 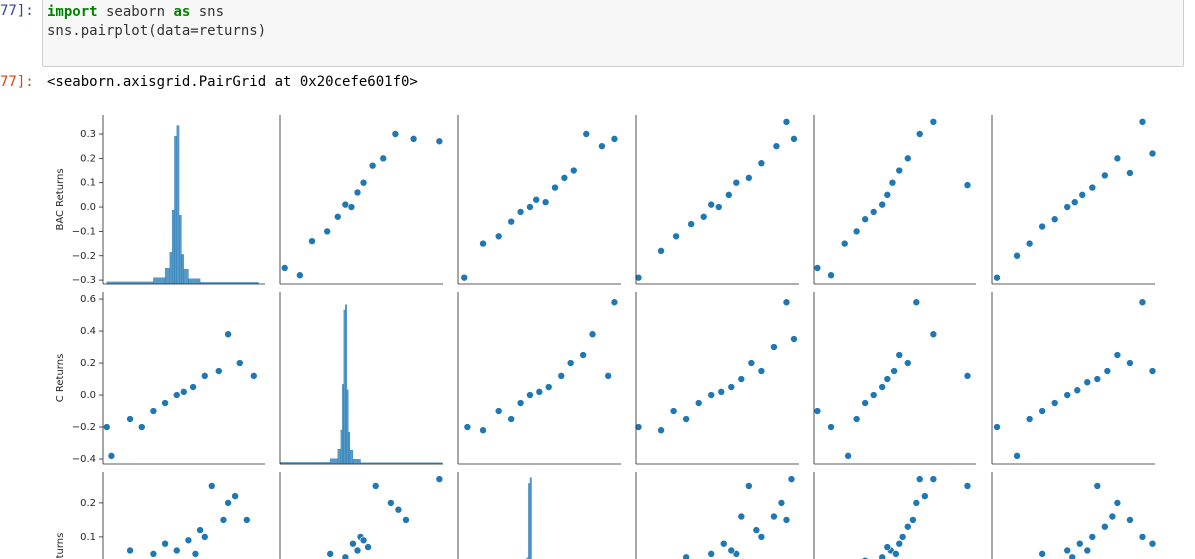 I want to click on y-axis-label: C Returns, so click(x=60, y=378).